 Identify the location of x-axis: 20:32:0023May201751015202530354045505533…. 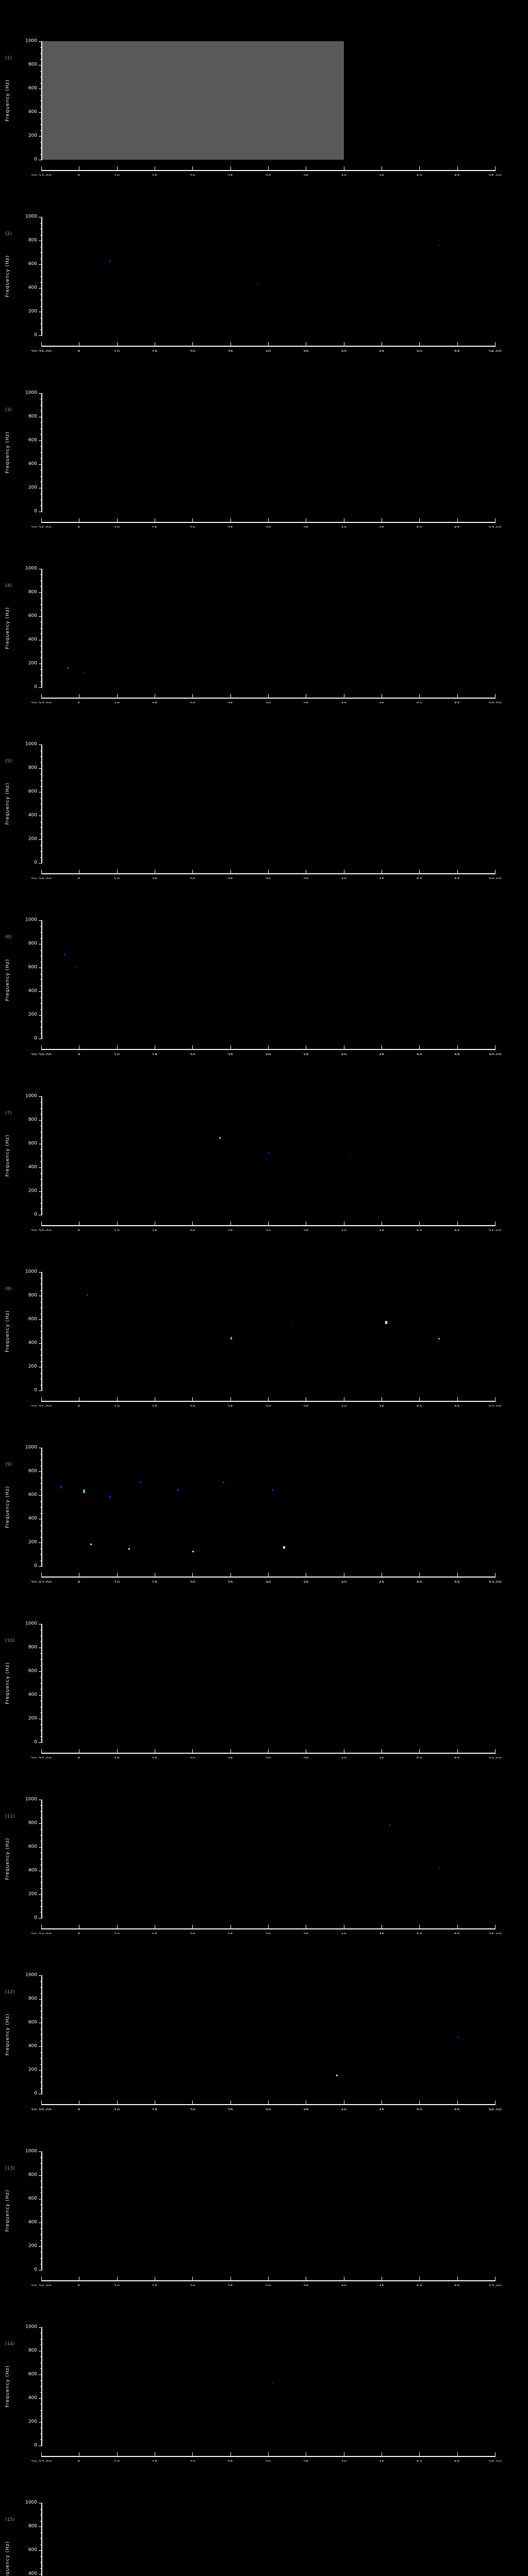
(266, 1587).